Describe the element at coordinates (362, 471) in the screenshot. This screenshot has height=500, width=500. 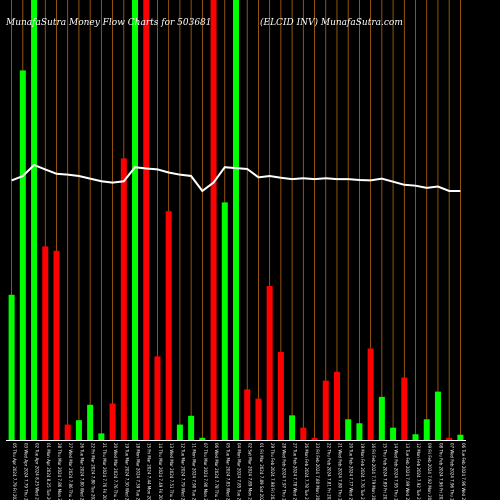
I see `x-tick-label-32: 19 Mon Feb 2024 7.76 Tue 2024` at that location.